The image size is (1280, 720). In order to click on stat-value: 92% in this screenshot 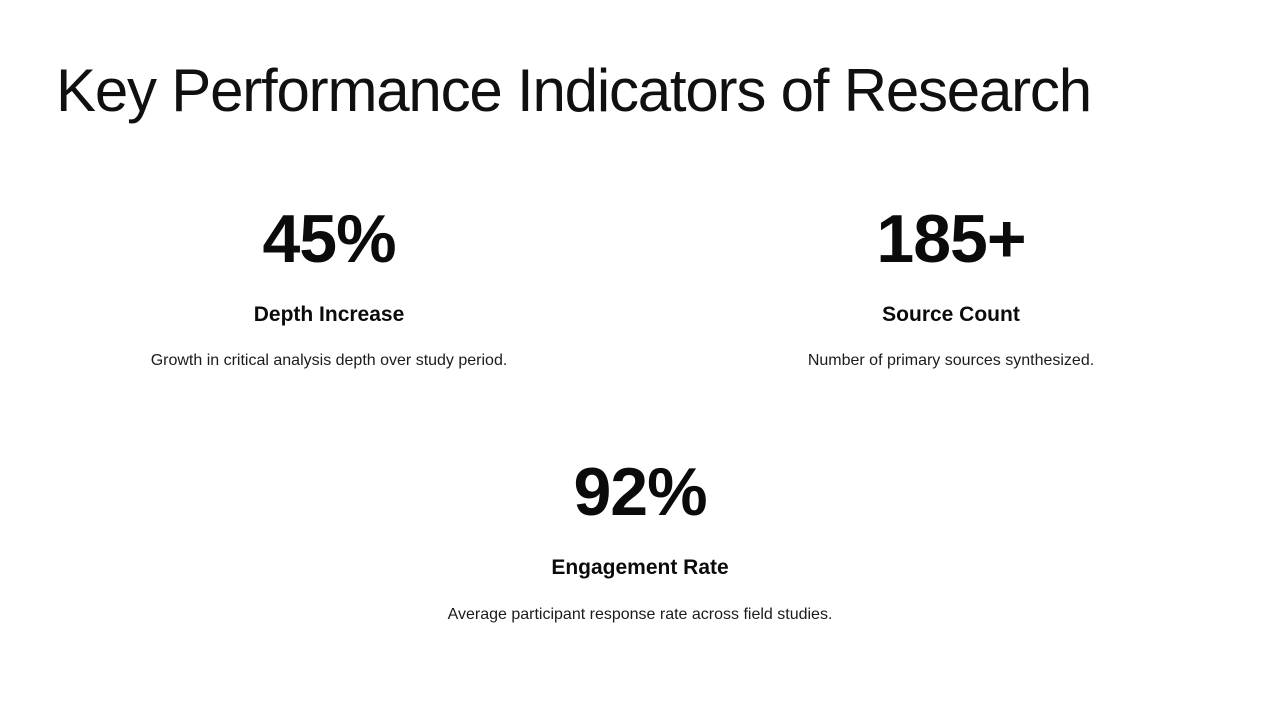, I will do `click(640, 492)`.